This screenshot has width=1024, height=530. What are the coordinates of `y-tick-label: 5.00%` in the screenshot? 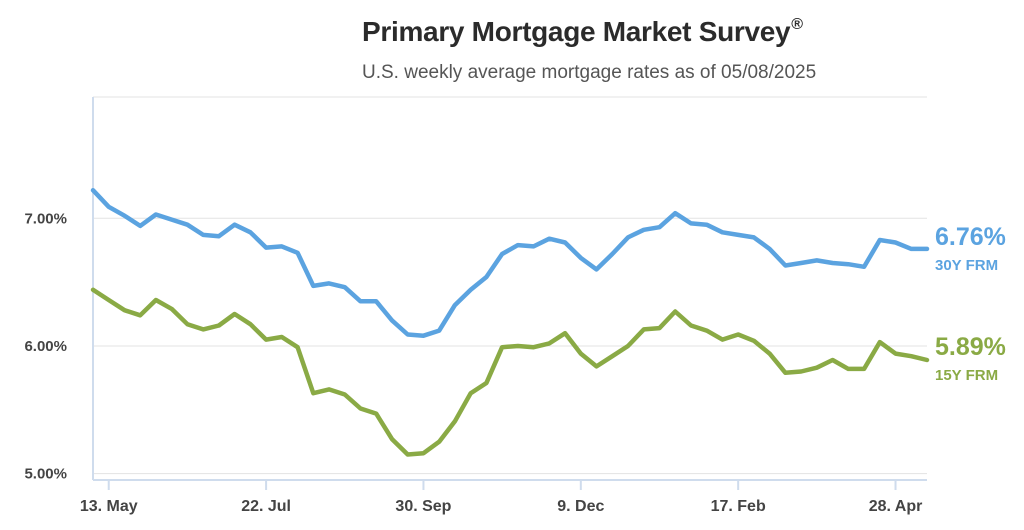 It's located at (45, 474).